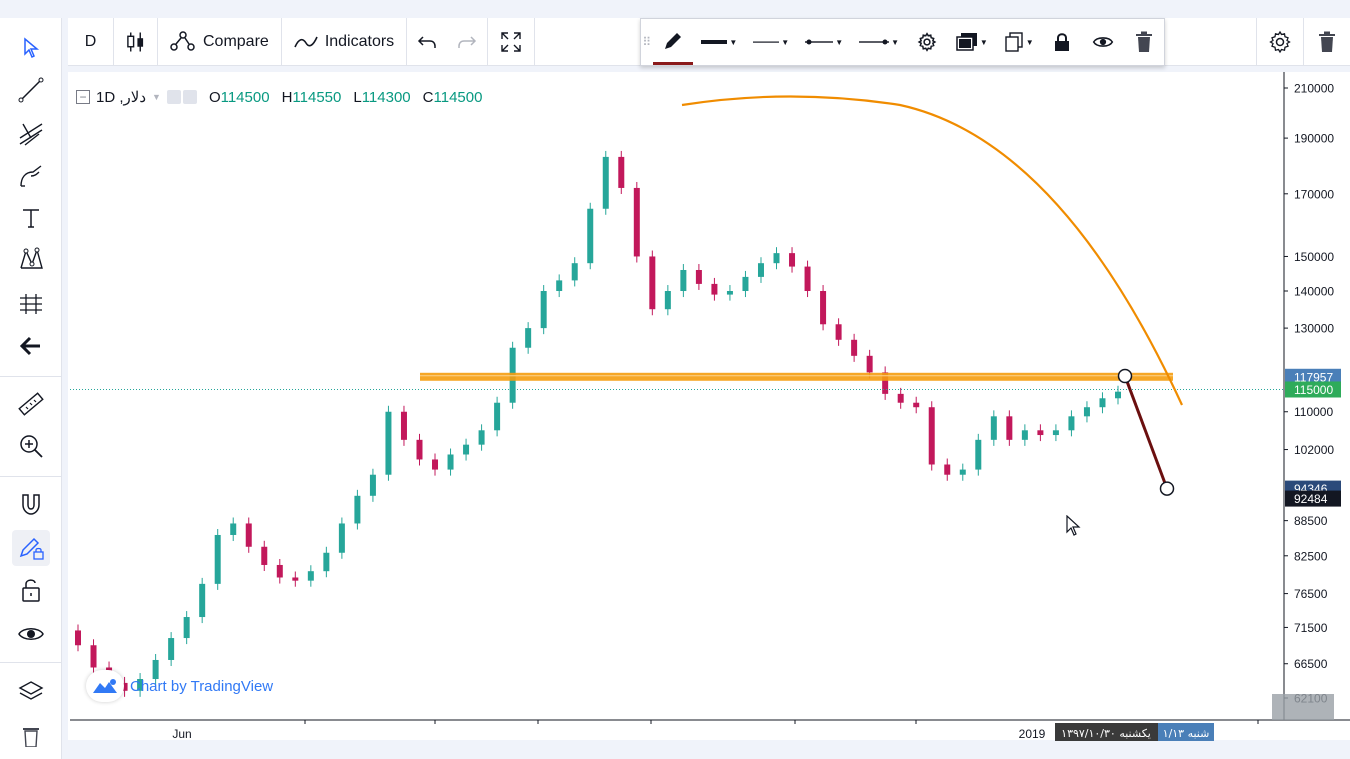 This screenshot has height=759, width=1350. What do you see at coordinates (121, 97) in the screenshot?
I see `symbol-label: دلار, 1D` at bounding box center [121, 97].